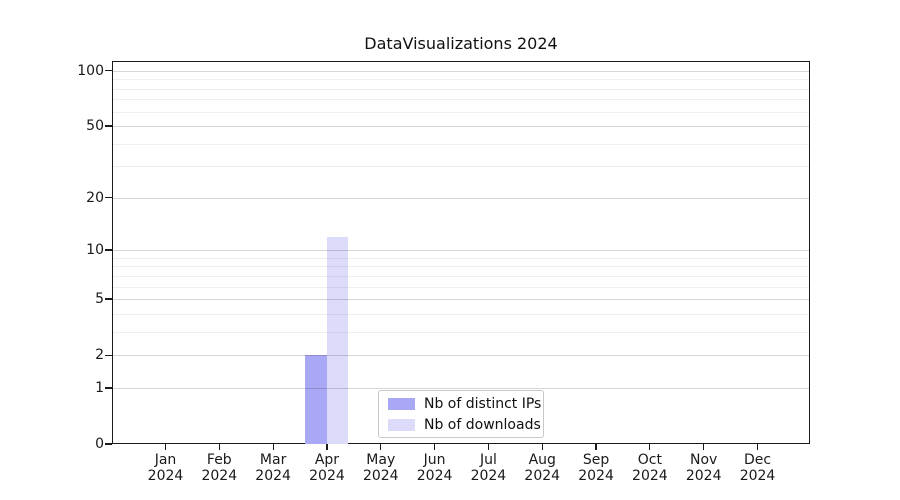 Image resolution: width=900 pixels, height=500 pixels. Describe the element at coordinates (482, 424) in the screenshot. I see `legend-label: Nb of downloads` at that location.